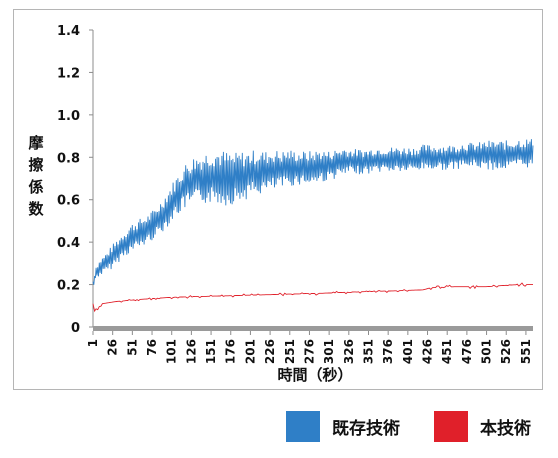 Image resolution: width=558 pixels, height=458 pixels. I want to click on x-tick-label: 76, so click(152, 347).